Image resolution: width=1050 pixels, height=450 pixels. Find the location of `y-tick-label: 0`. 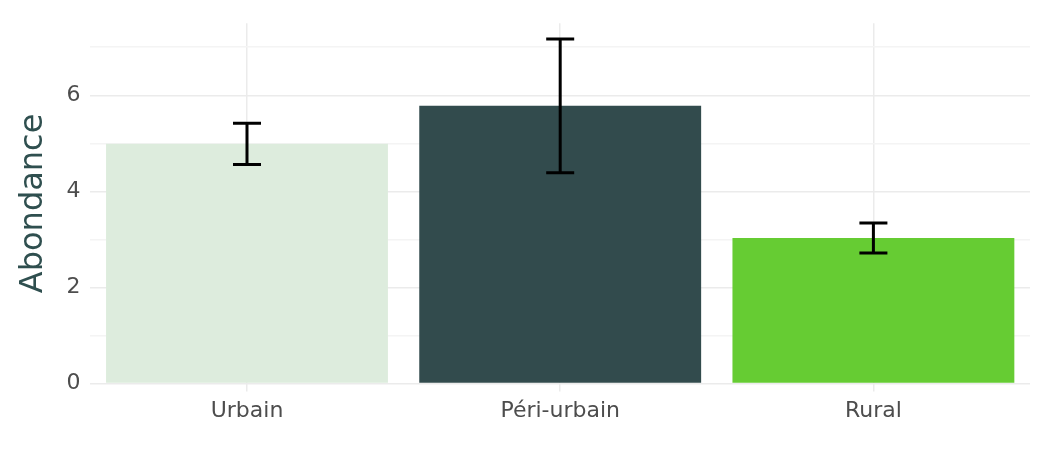

y-tick-label: 0 is located at coordinates (73, 382).